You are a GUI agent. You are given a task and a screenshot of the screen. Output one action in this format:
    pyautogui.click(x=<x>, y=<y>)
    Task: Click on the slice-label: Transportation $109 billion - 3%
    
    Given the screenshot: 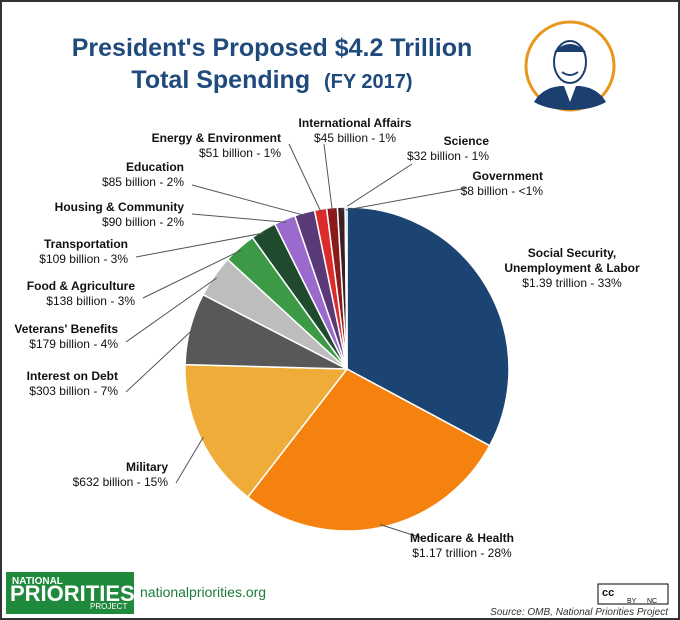 What is the action you would take?
    pyautogui.click(x=83, y=252)
    